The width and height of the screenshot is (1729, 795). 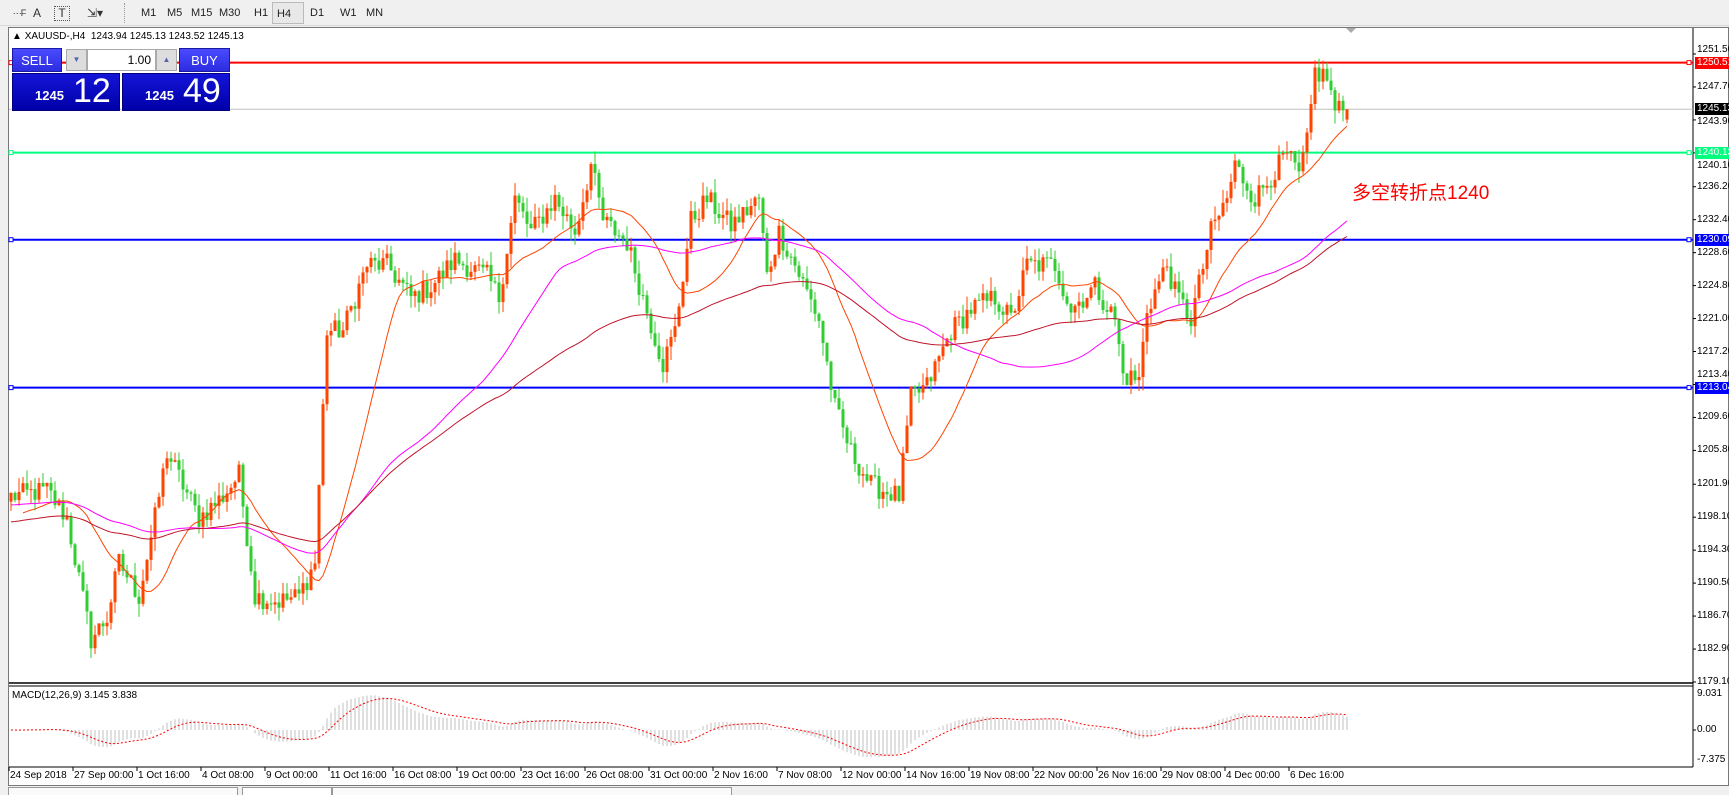 What do you see at coordinates (1192, 775) in the screenshot?
I see `time-label: 29 Nov 08:00` at bounding box center [1192, 775].